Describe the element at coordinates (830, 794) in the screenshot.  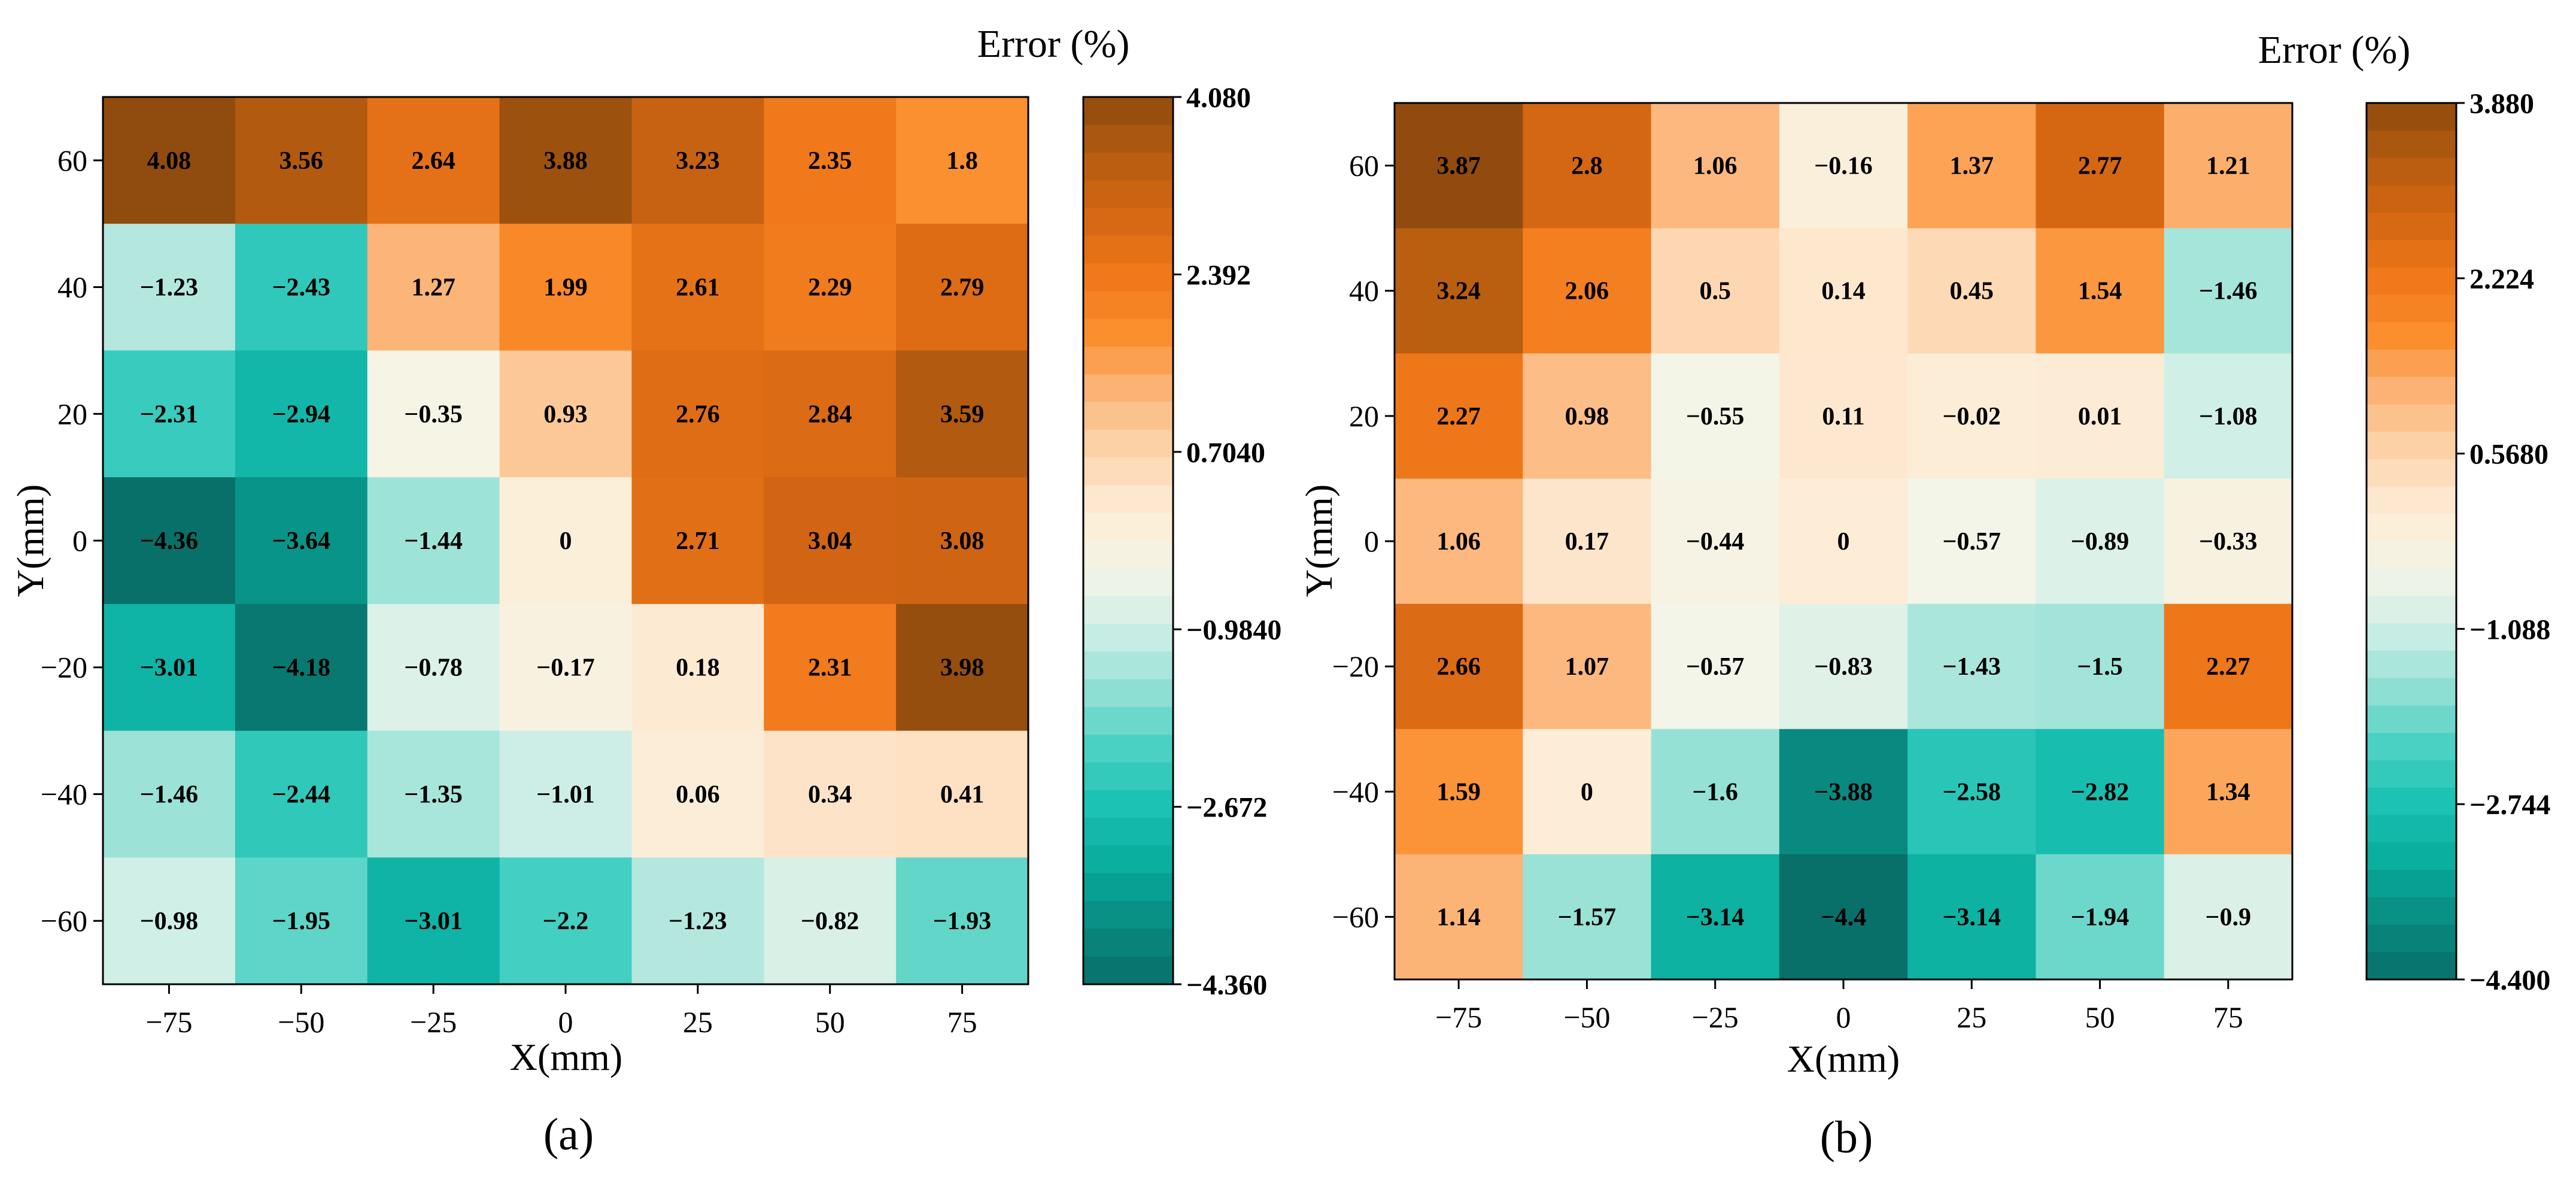
I see `cell-value-label: 0.34` at that location.